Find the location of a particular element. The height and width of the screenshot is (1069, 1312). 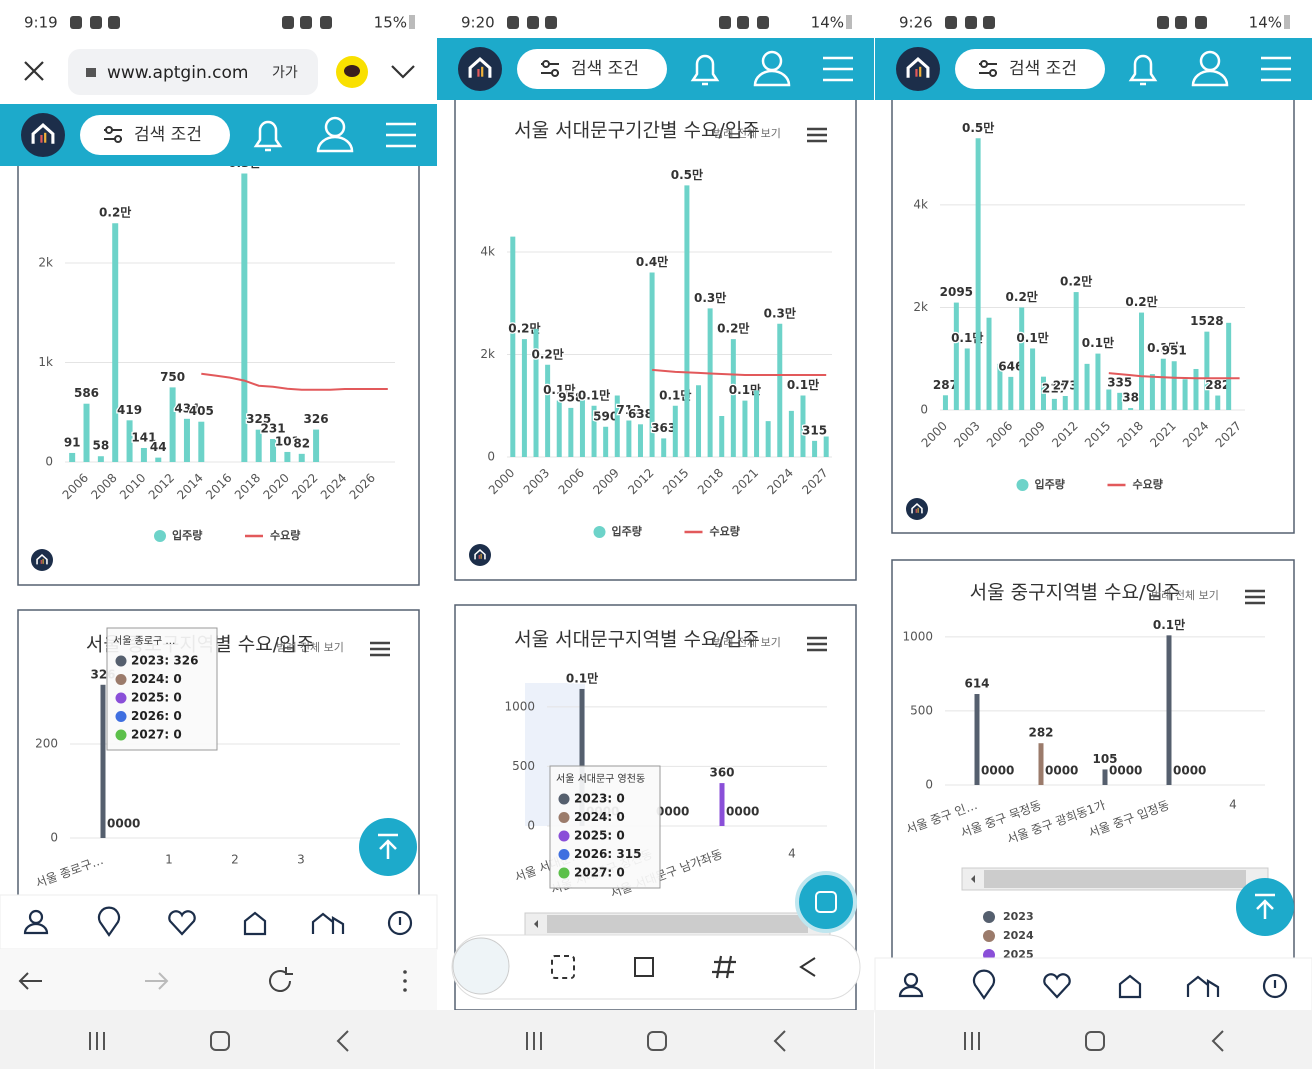

url-field is located at coordinates (193, 72).